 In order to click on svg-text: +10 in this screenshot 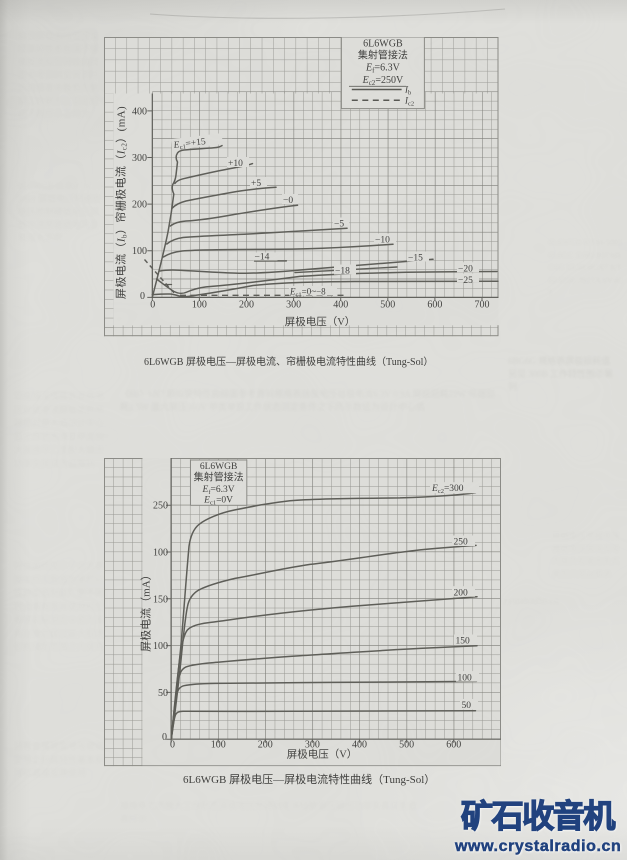, I will do `click(235, 164)`.